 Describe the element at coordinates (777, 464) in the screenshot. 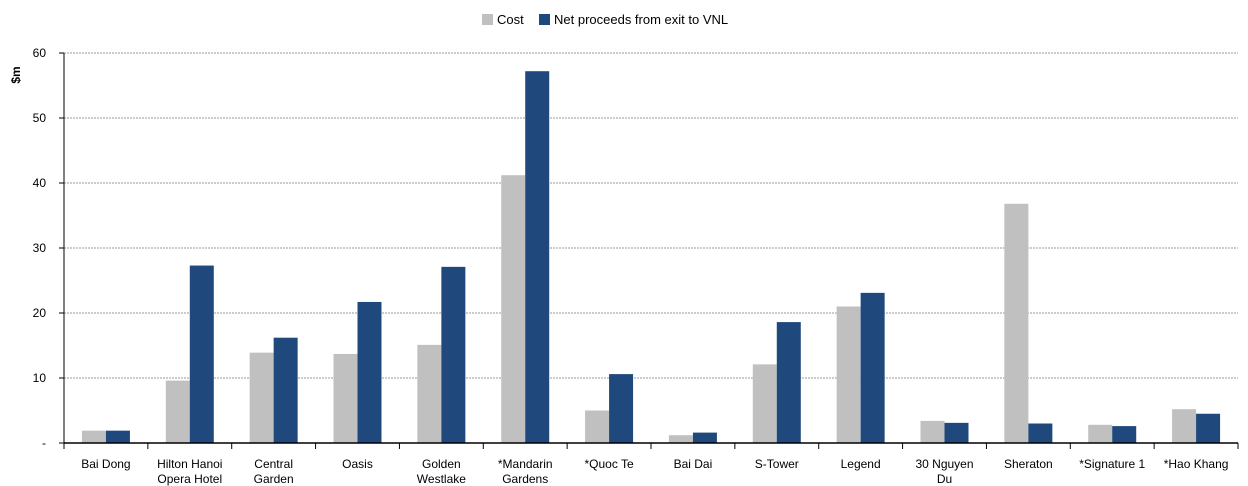

I see `x-category-label: S-Tower` at that location.